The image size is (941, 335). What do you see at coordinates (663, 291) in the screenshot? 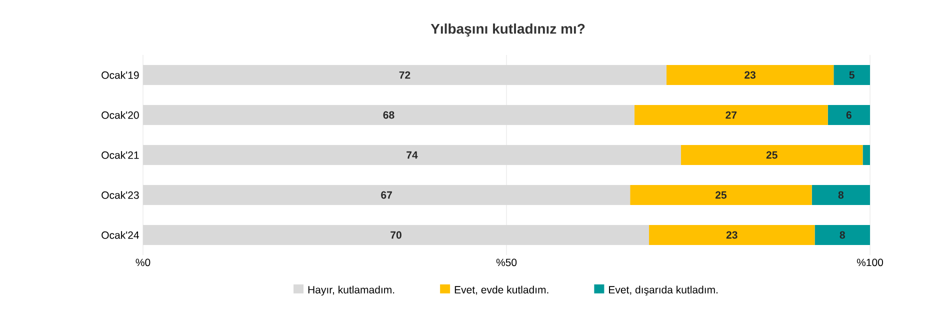
I see `legend-label: Evet, dışarıda kutladım.` at bounding box center [663, 291].